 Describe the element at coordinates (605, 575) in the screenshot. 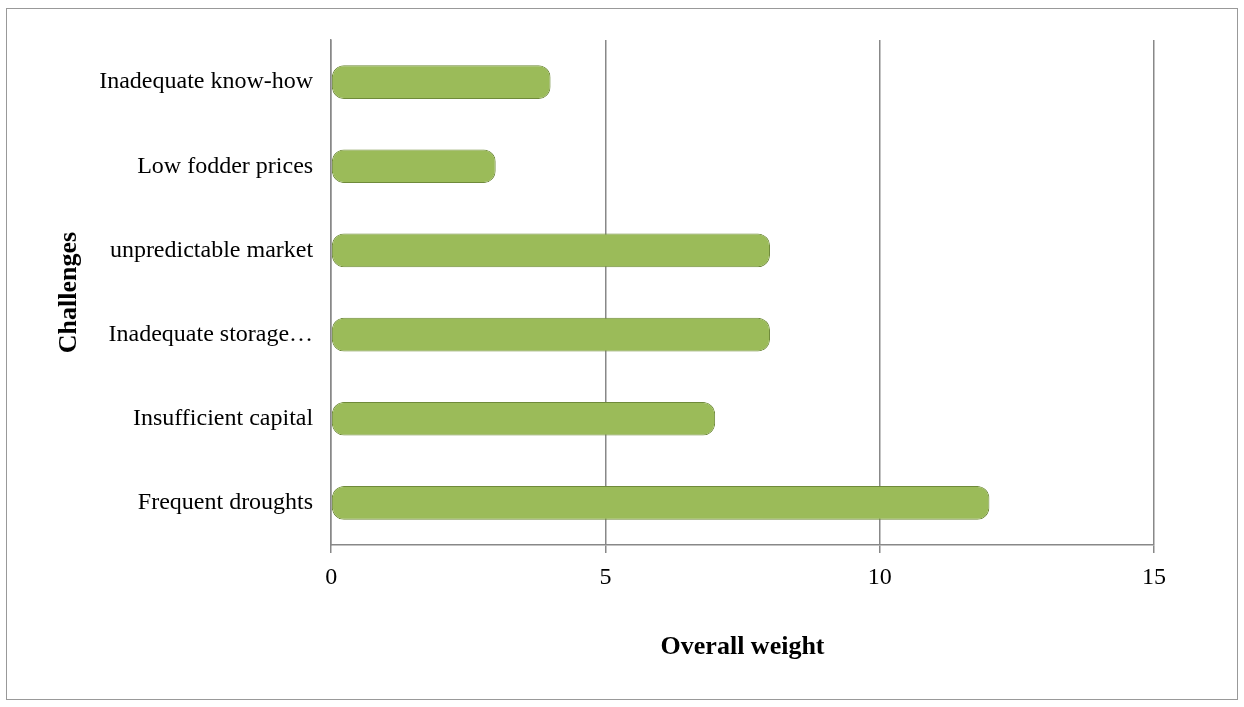

I see `x-tick-label: 5` at that location.